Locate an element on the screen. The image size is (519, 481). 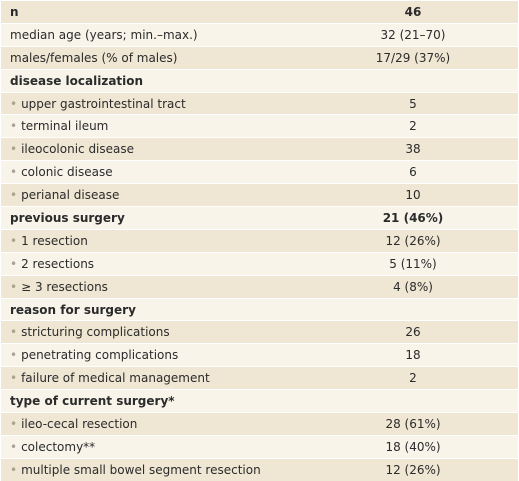
table-row: type of current surgery* is located at coordinates (259, 401).